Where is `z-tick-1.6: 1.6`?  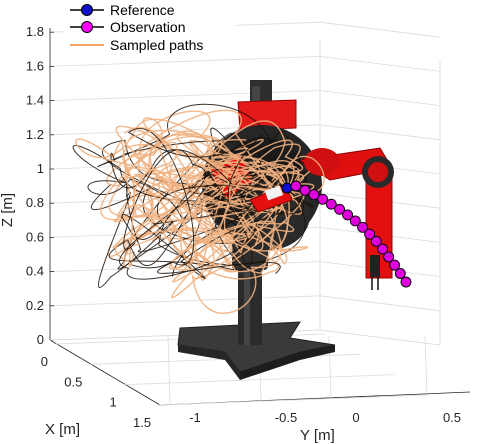
z-tick-1.6: 1.6 is located at coordinates (35, 65).